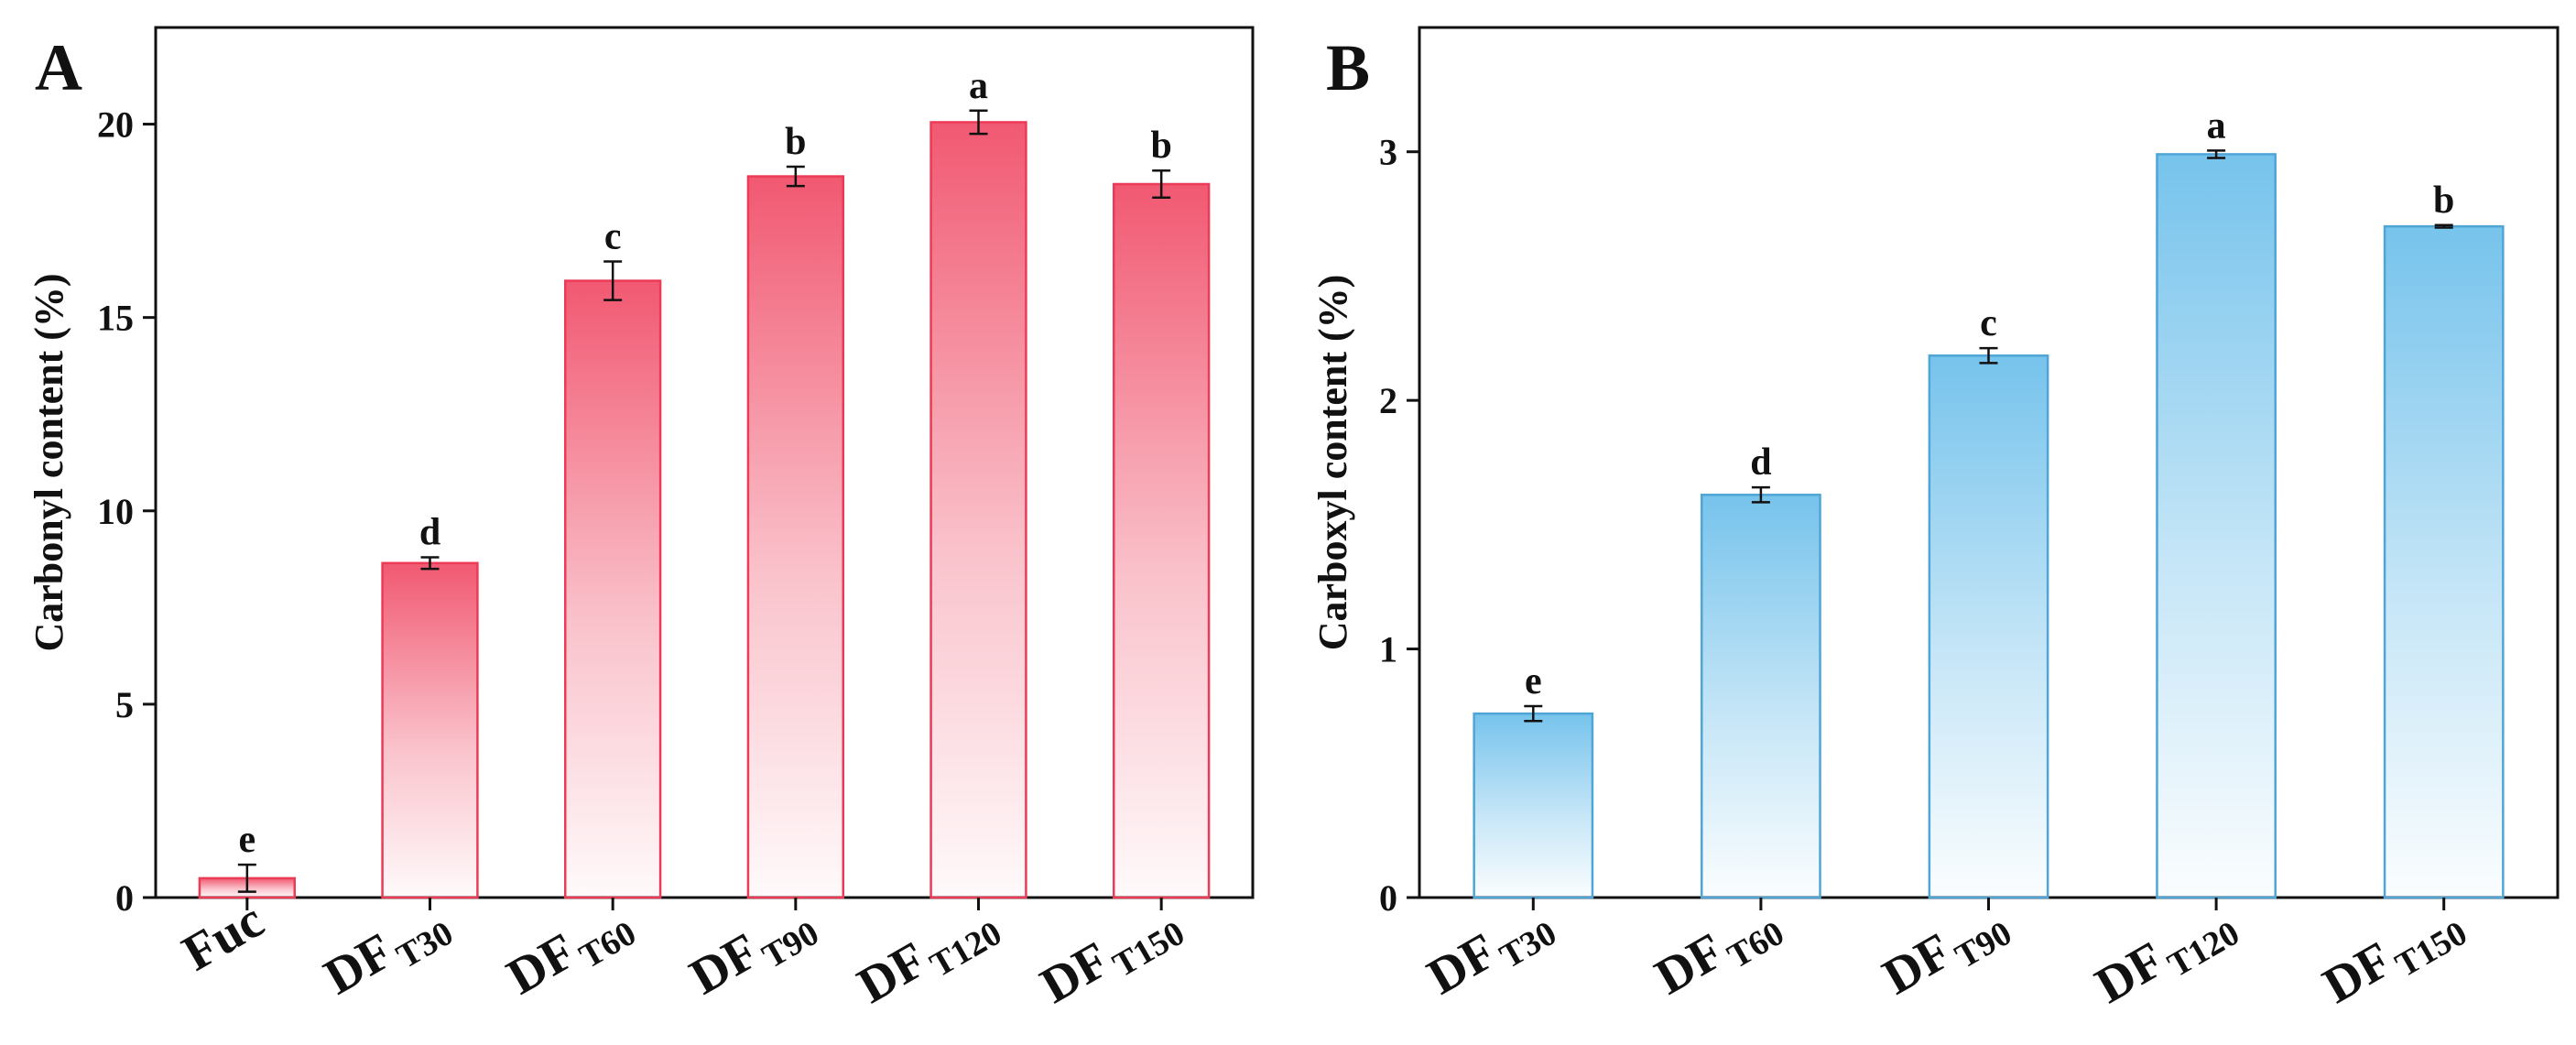 Image resolution: width=2576 pixels, height=1045 pixels. I want to click on panel-a-label: A, so click(58, 67).